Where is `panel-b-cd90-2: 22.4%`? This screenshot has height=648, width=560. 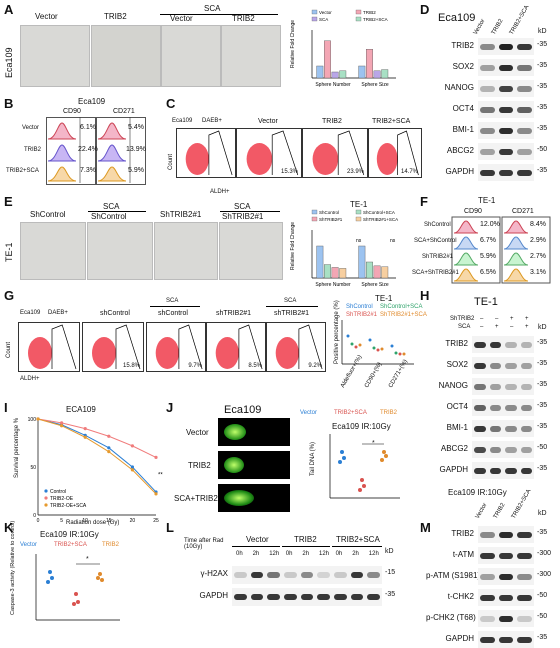 panel-b-cd90-2: 22.4% is located at coordinates (88, 149).